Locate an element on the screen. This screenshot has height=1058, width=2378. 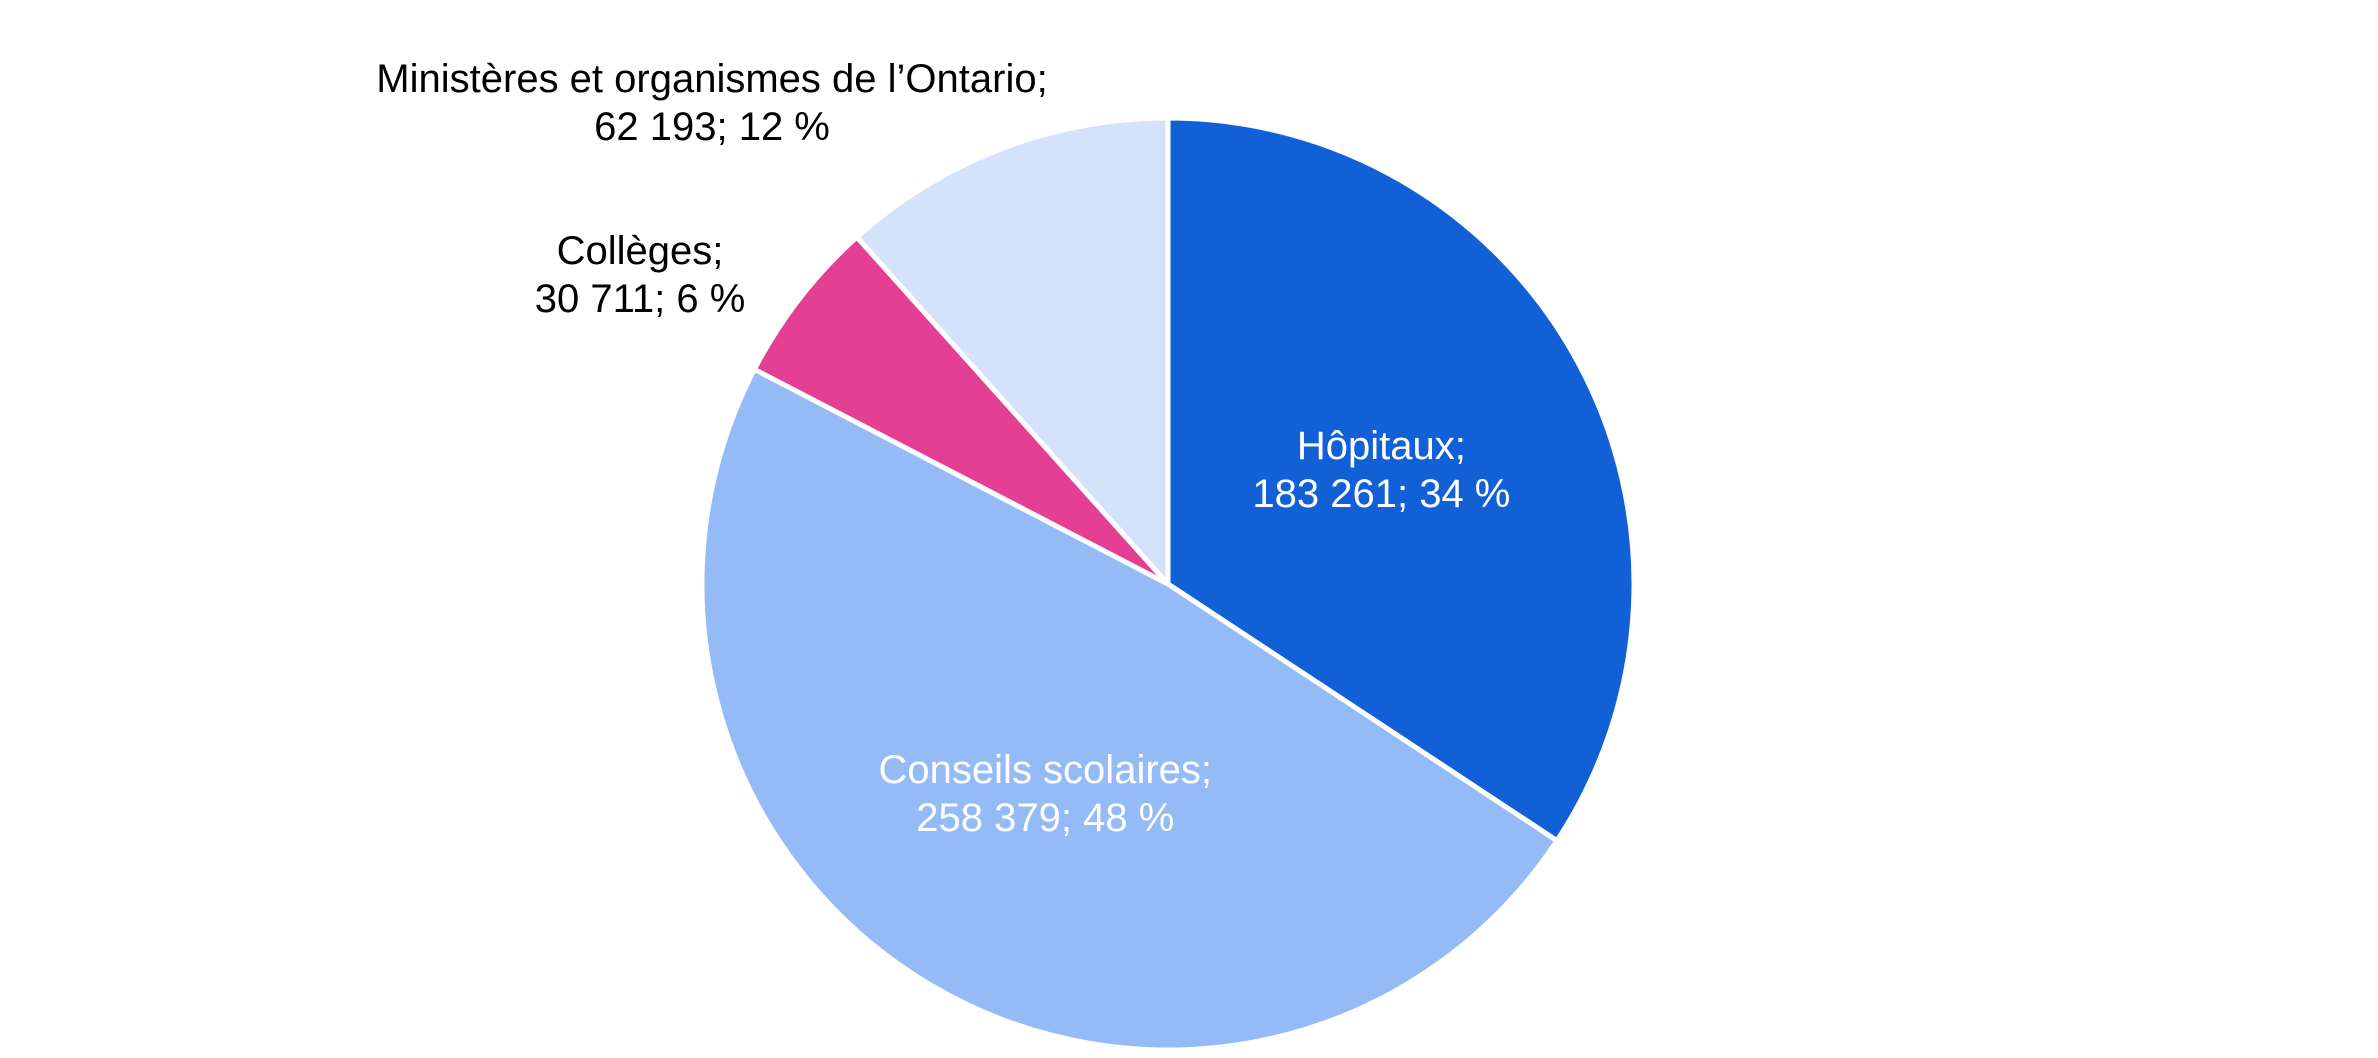
slice-label-1: Conseils scolaires; 258 379; 48 % is located at coordinates (1045, 794).